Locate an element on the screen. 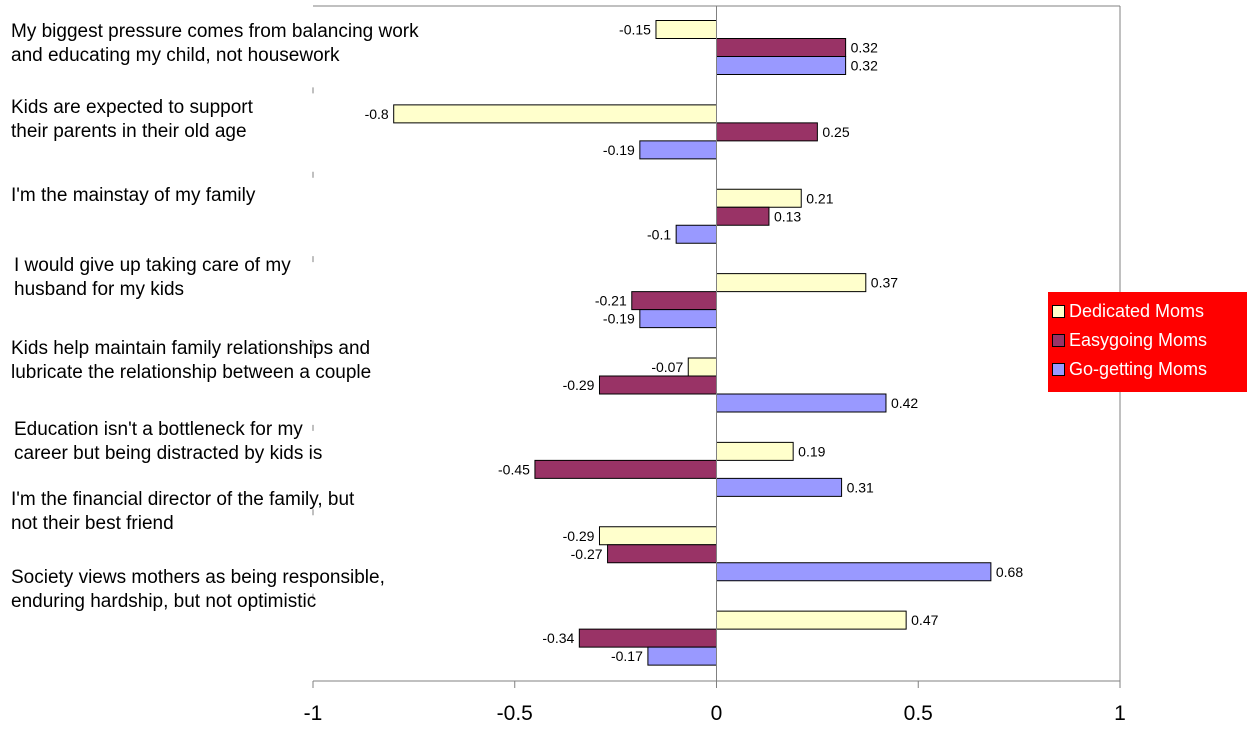  value-label: -0.27 is located at coordinates (587, 554).